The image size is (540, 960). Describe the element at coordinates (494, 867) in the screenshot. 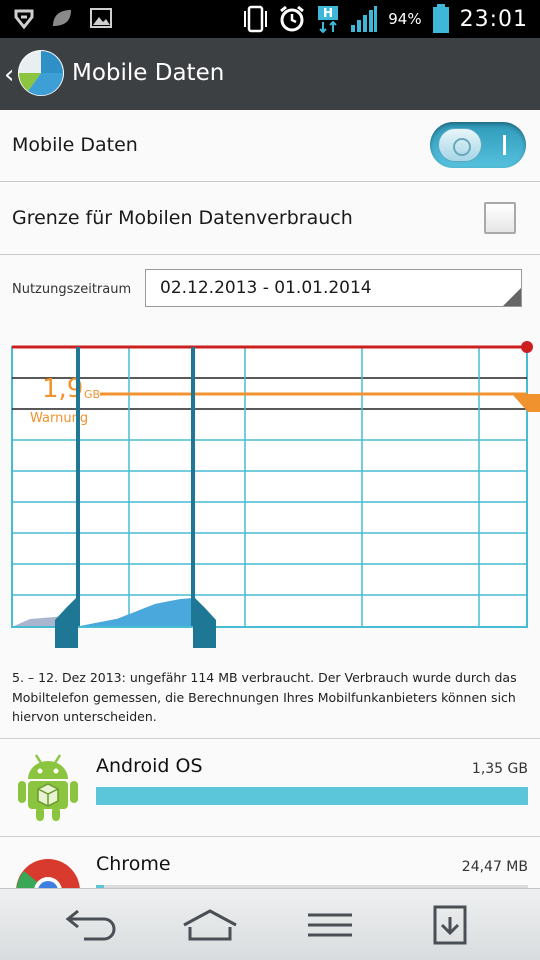

I see `app-size: 24,47 MB` at that location.